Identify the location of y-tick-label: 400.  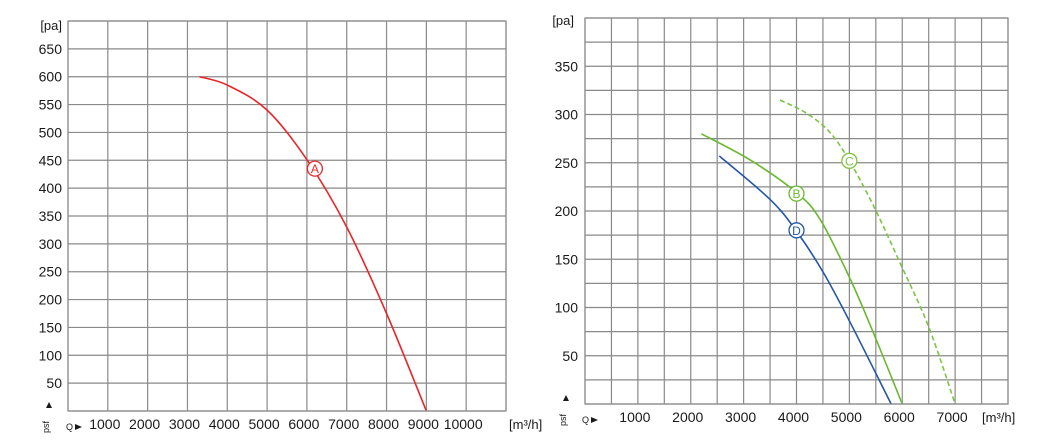
(51, 188).